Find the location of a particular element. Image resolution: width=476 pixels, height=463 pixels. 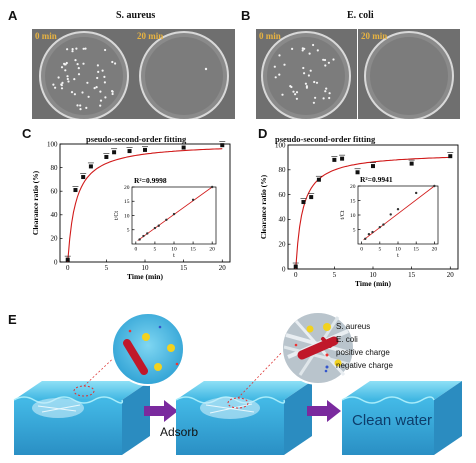

y-tick-label: 60 is located at coordinates (55, 192).